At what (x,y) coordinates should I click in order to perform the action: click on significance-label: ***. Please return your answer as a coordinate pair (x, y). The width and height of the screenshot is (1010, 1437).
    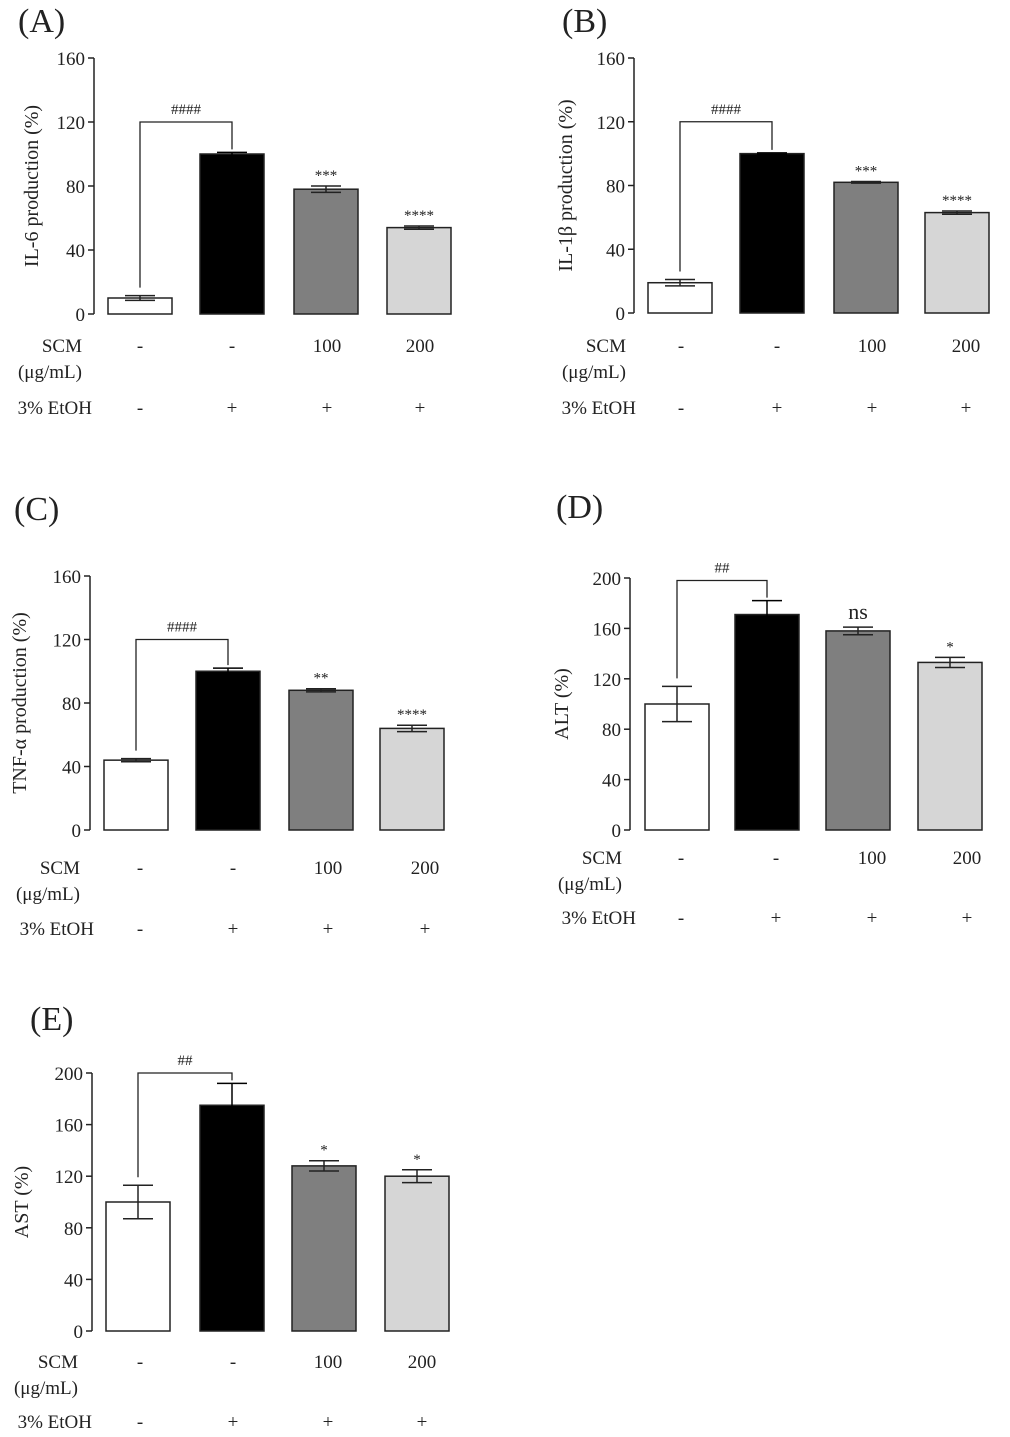
    Looking at the image, I should click on (866, 172).